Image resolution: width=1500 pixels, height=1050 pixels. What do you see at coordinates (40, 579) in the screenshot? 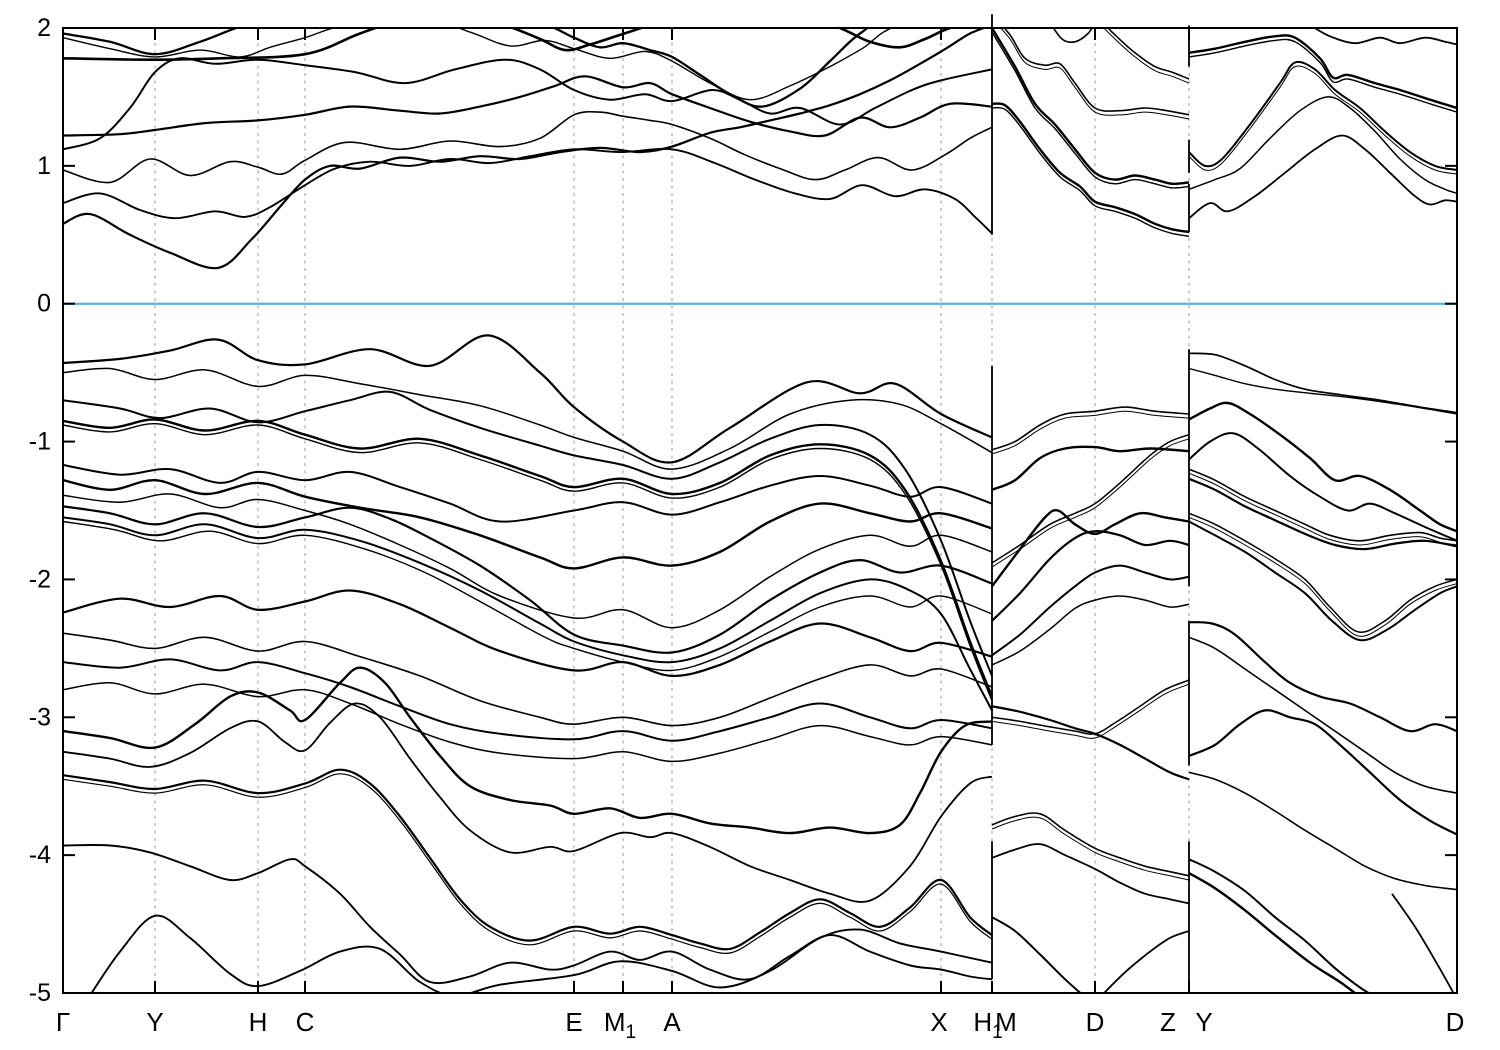
I see `y-tick-label: -2` at bounding box center [40, 579].